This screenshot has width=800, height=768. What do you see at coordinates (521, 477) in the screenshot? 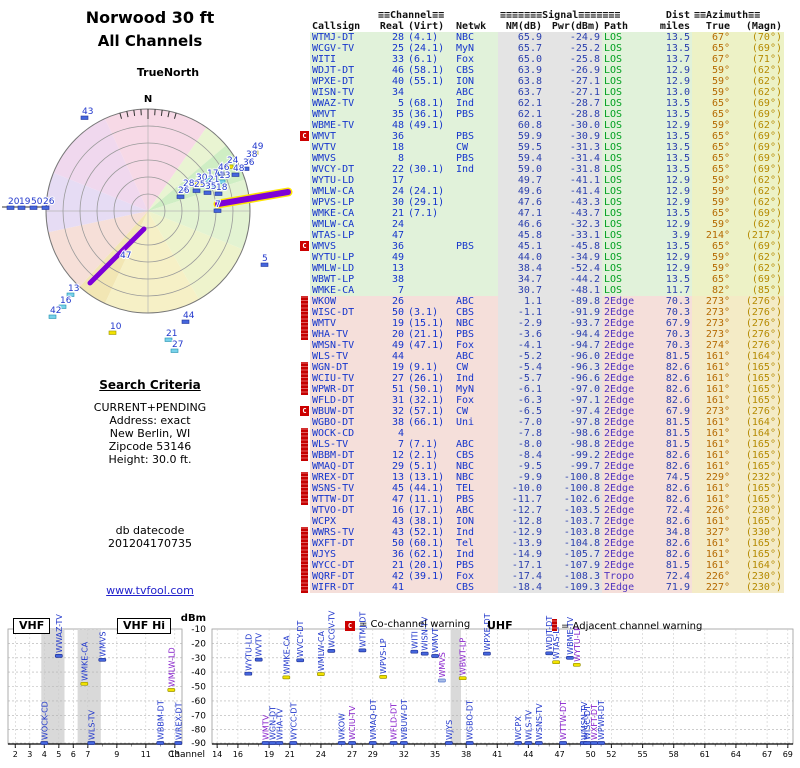
I see `cell-nm-db: -9.9` at bounding box center [521, 477].